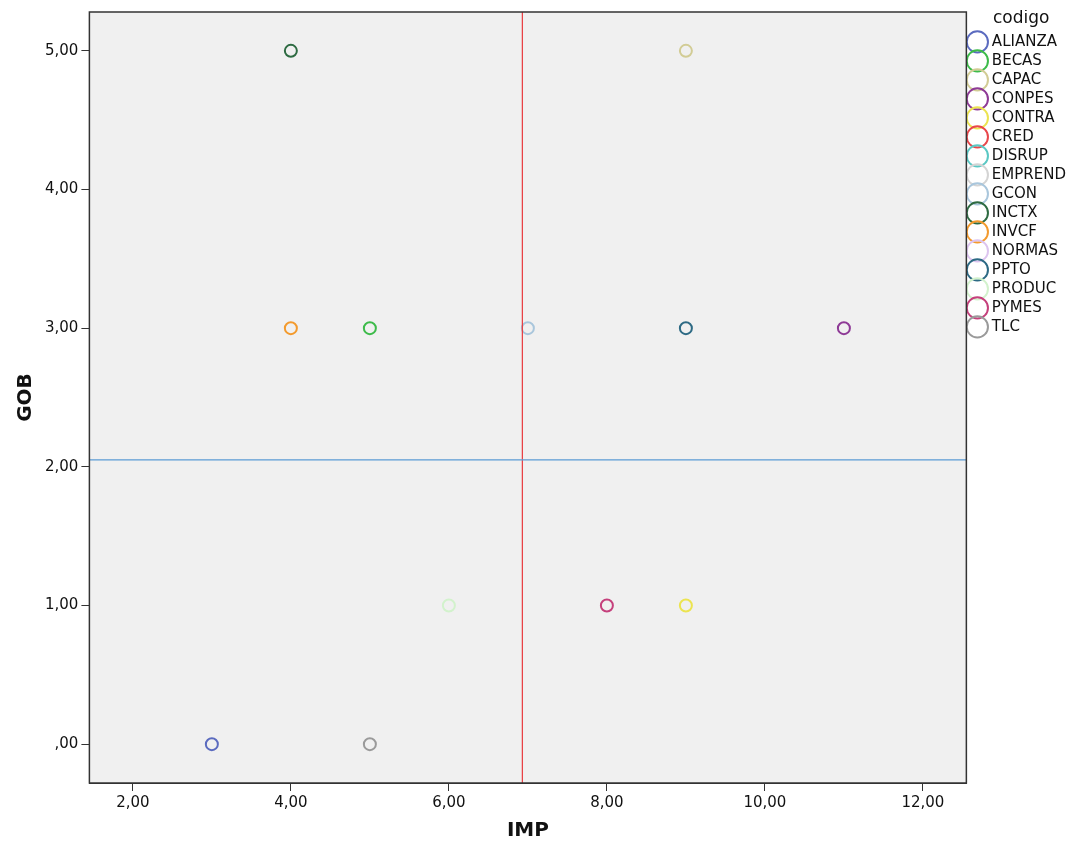 The height and width of the screenshot is (852, 1081). What do you see at coordinates (1011, 268) in the screenshot?
I see `legend-label: PPTO` at bounding box center [1011, 268].